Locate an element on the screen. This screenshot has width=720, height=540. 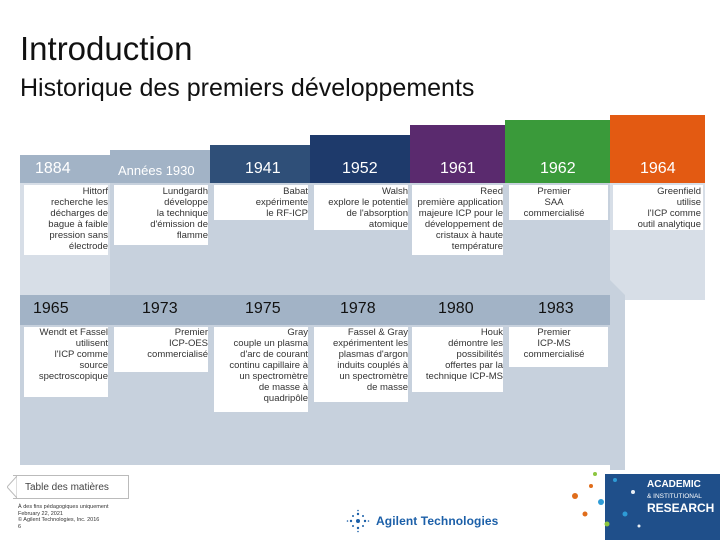
bar-1962 is located at coordinates (557, 151).